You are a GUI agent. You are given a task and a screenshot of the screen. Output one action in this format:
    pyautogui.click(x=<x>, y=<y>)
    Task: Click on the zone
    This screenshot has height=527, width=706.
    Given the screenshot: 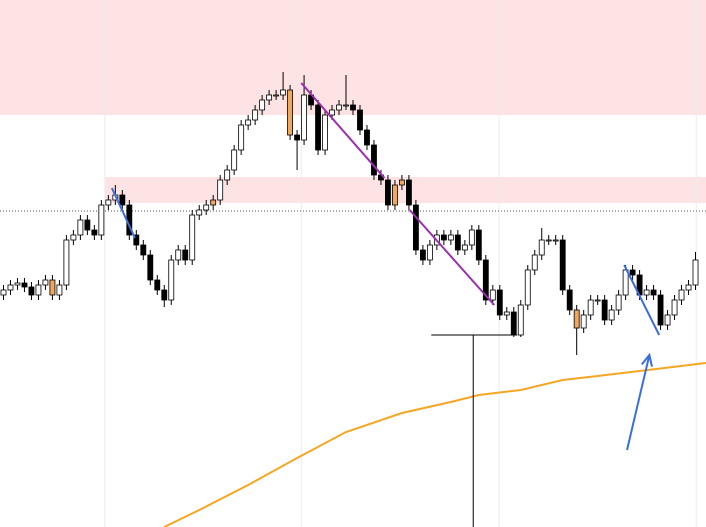 What is the action you would take?
    pyautogui.click(x=405, y=190)
    